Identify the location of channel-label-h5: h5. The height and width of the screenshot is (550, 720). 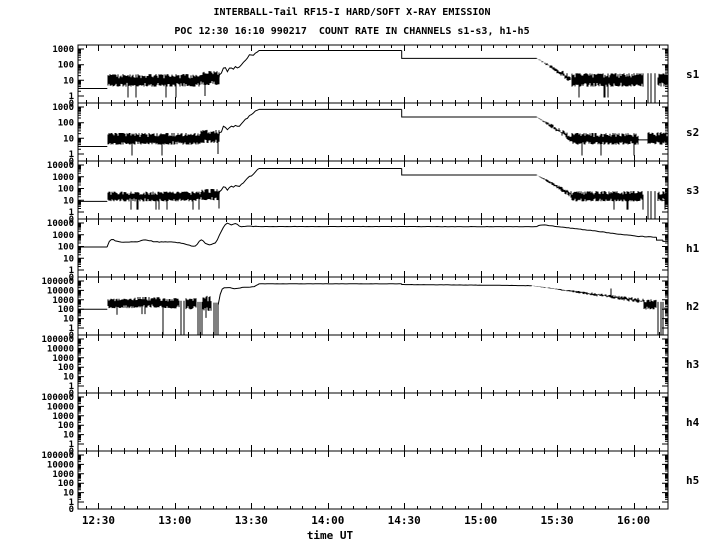
(692, 480).